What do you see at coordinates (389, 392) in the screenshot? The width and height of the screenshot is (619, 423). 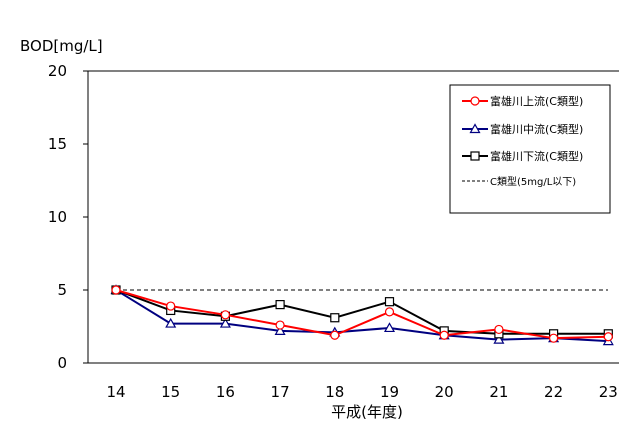 I see `x-tick-label: 19` at bounding box center [389, 392].